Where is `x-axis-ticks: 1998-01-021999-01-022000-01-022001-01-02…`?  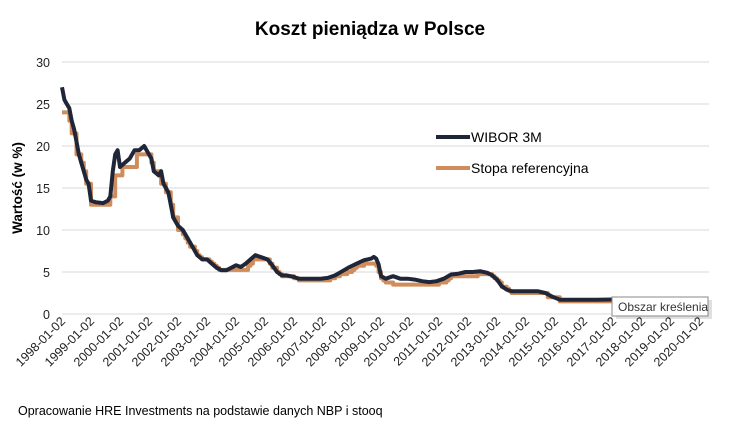
x-axis-ticks: 1998-01-021999-01-022000-01-022001-01-02… is located at coordinates (359, 341).